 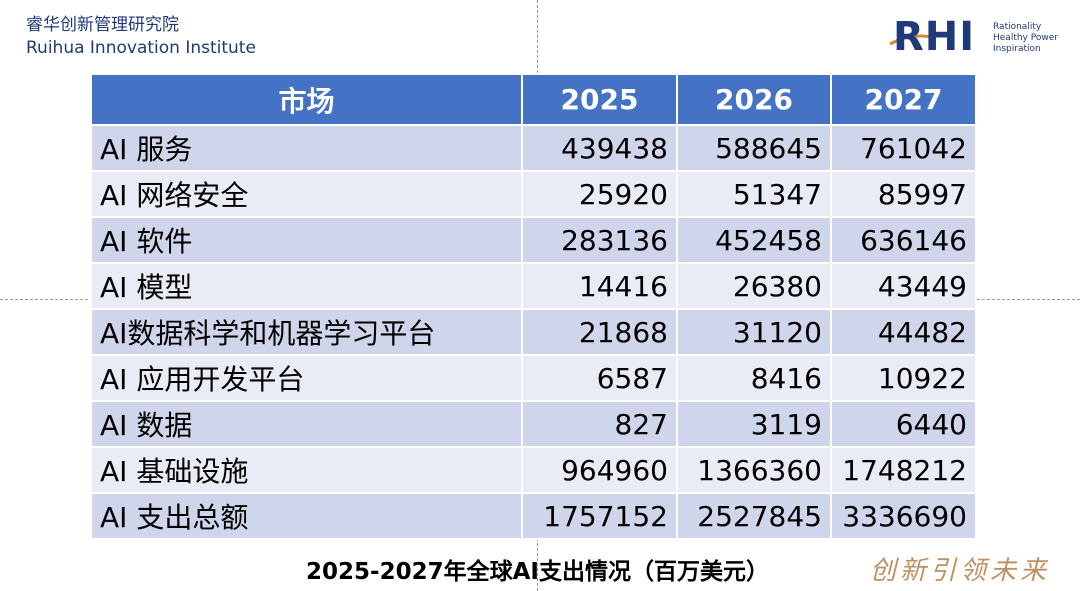 What do you see at coordinates (306, 148) in the screenshot?
I see `row-label: AI 服务` at bounding box center [306, 148].